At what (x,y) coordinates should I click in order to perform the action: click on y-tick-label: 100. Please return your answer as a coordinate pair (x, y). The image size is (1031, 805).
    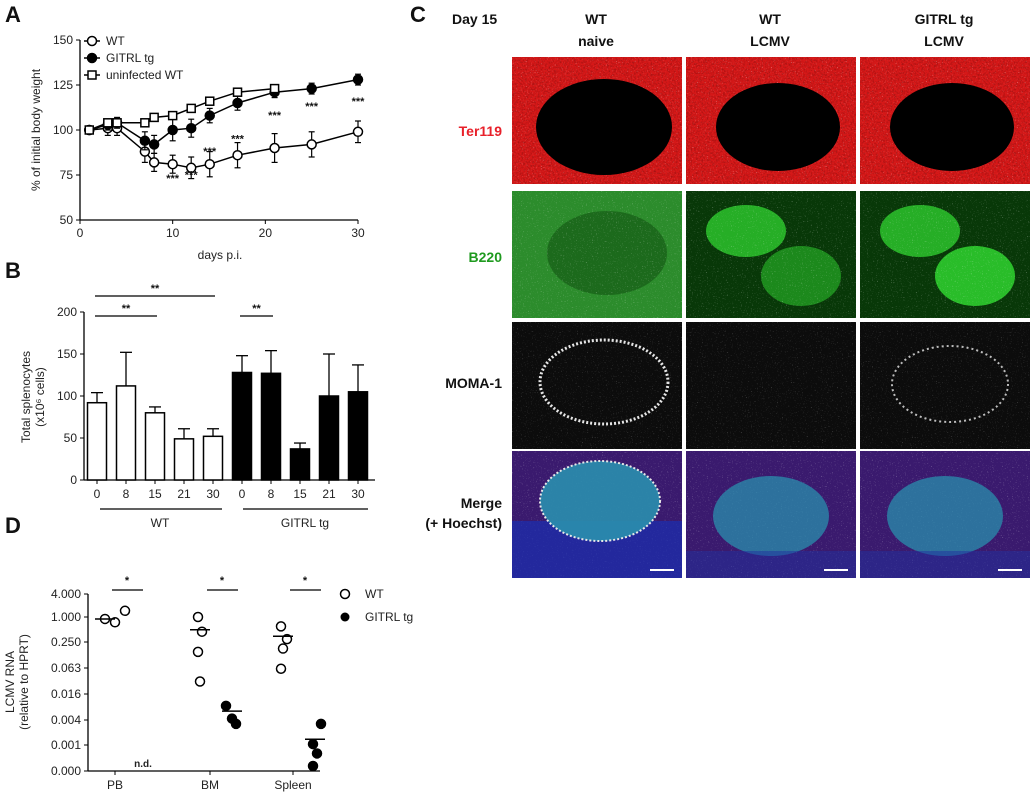
    Looking at the image, I should click on (63, 130).